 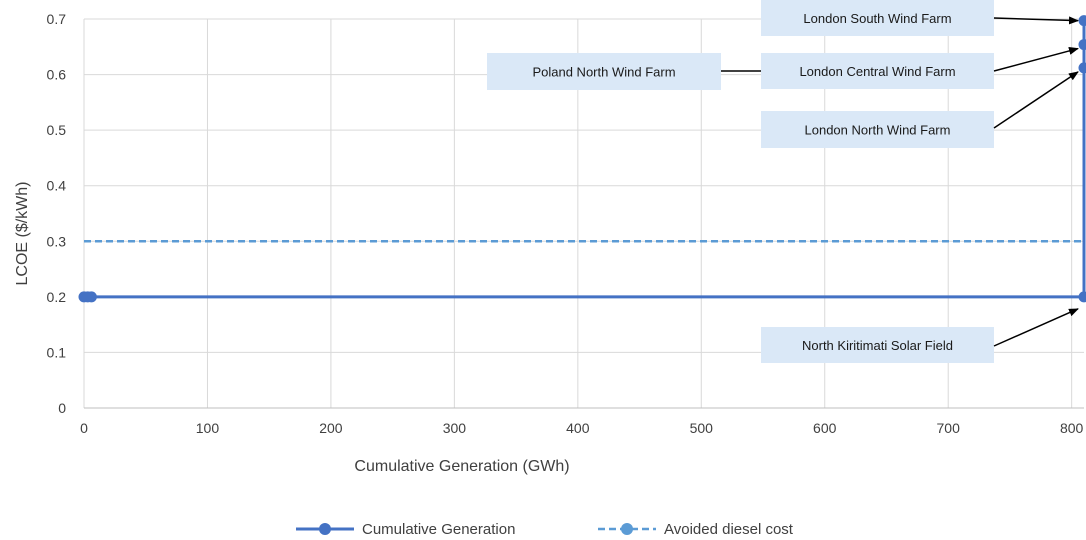 I want to click on annotation-label: London South Wind Farm, so click(x=877, y=18).